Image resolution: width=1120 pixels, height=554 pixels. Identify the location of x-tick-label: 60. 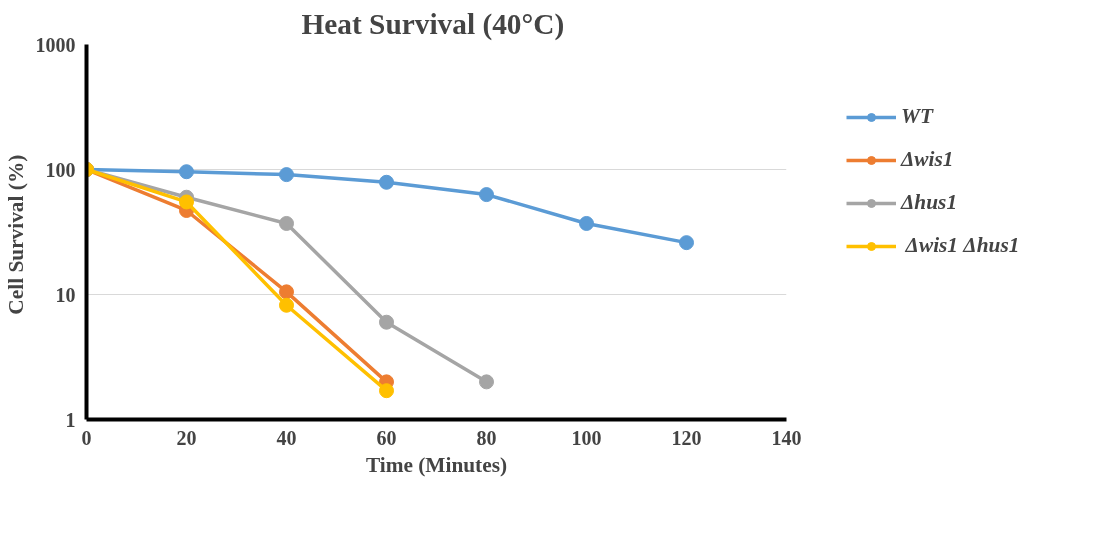
(386, 437).